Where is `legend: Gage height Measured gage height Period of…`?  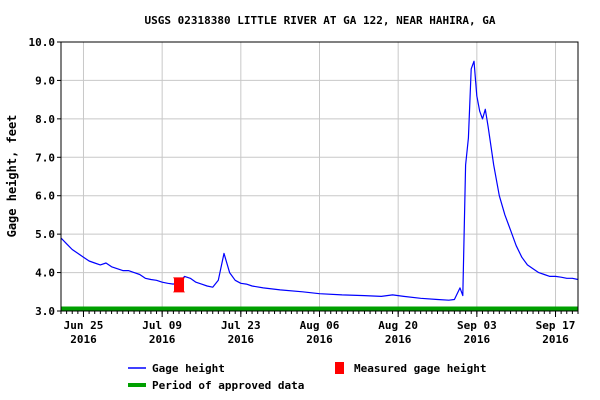
legend: Gage height Measured gage height Period of… is located at coordinates (307, 377).